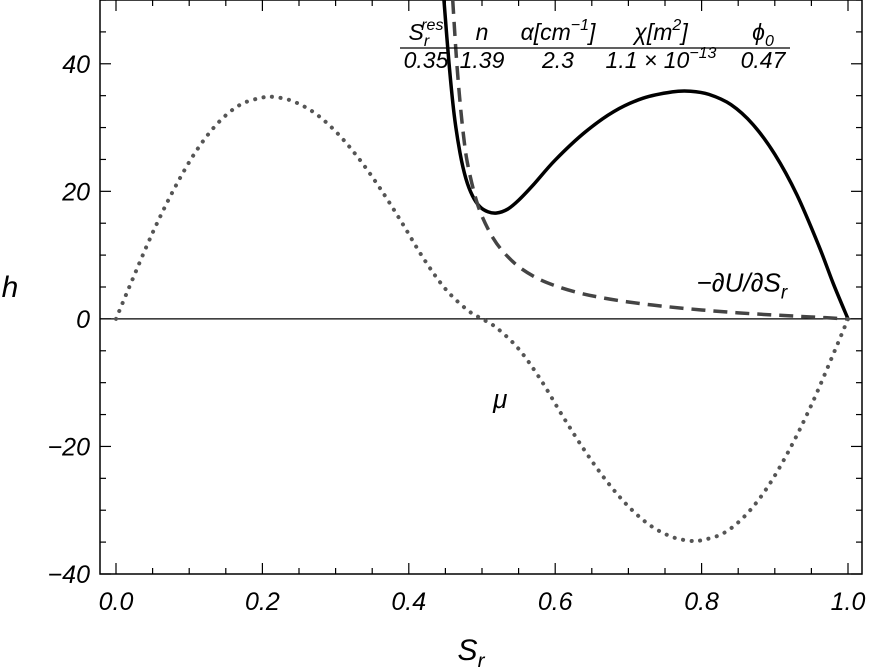 This screenshot has height=667, width=872. What do you see at coordinates (739, 282) in the screenshot?
I see `annotation-text: −∂U/∂S` at bounding box center [739, 282].